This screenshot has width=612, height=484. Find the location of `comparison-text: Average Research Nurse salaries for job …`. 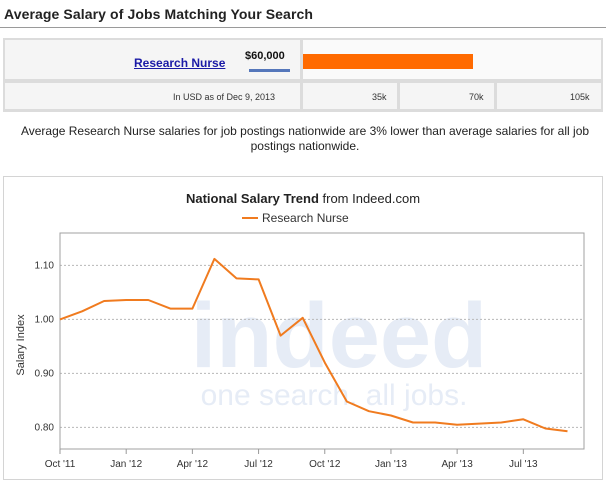

comparison-text: Average Research Nurse salaries for job … is located at coordinates (305, 138).